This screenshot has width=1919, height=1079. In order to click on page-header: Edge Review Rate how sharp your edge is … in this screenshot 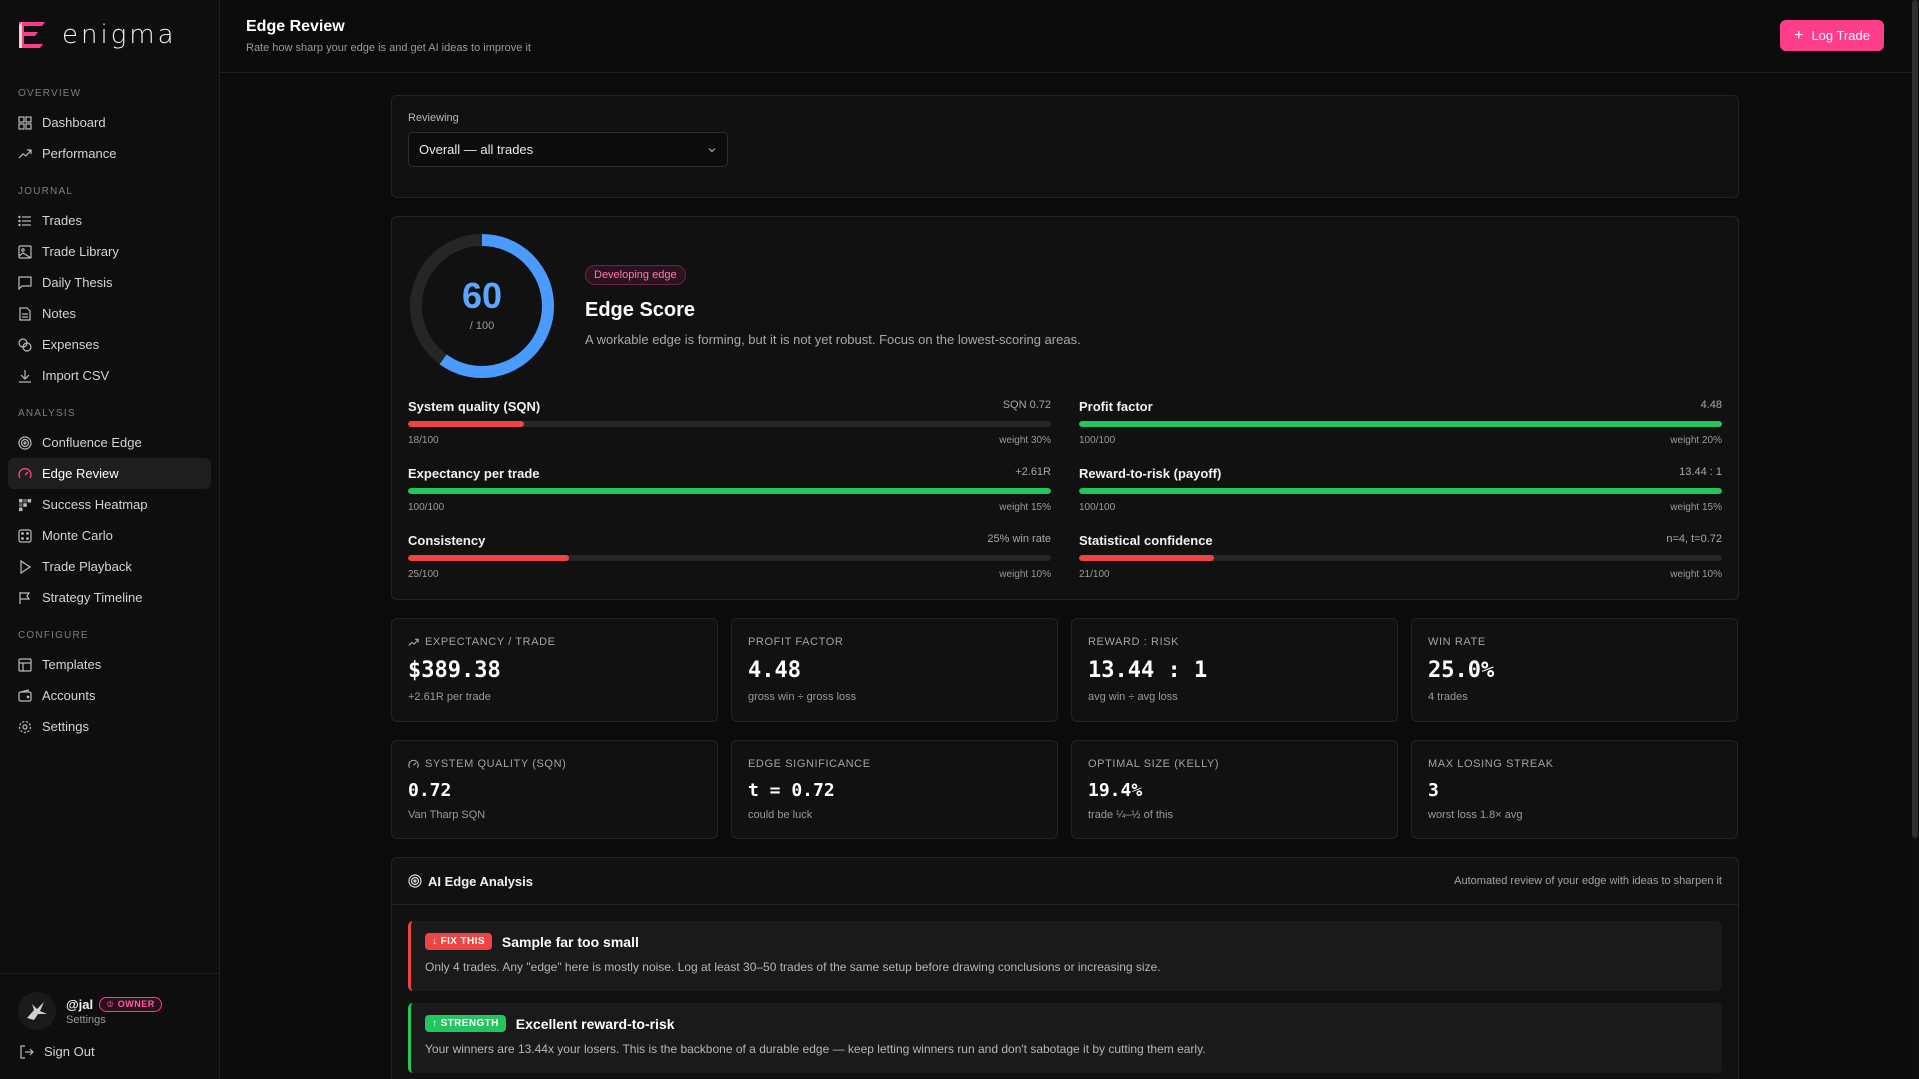, I will do `click(1069, 36)`.